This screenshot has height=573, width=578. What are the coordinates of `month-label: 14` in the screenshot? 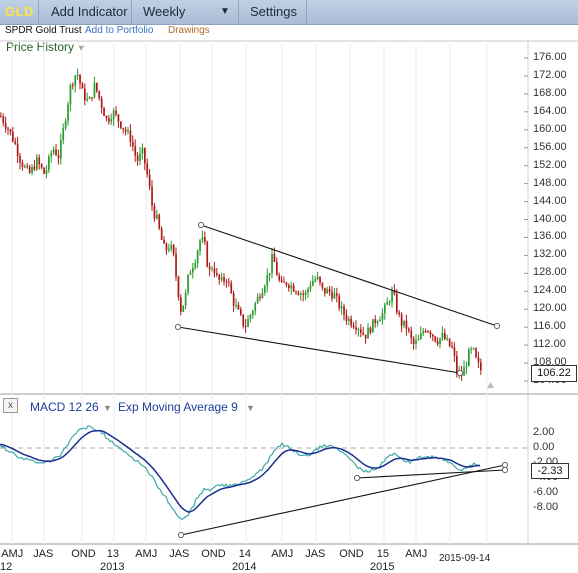 It's located at (245, 554).